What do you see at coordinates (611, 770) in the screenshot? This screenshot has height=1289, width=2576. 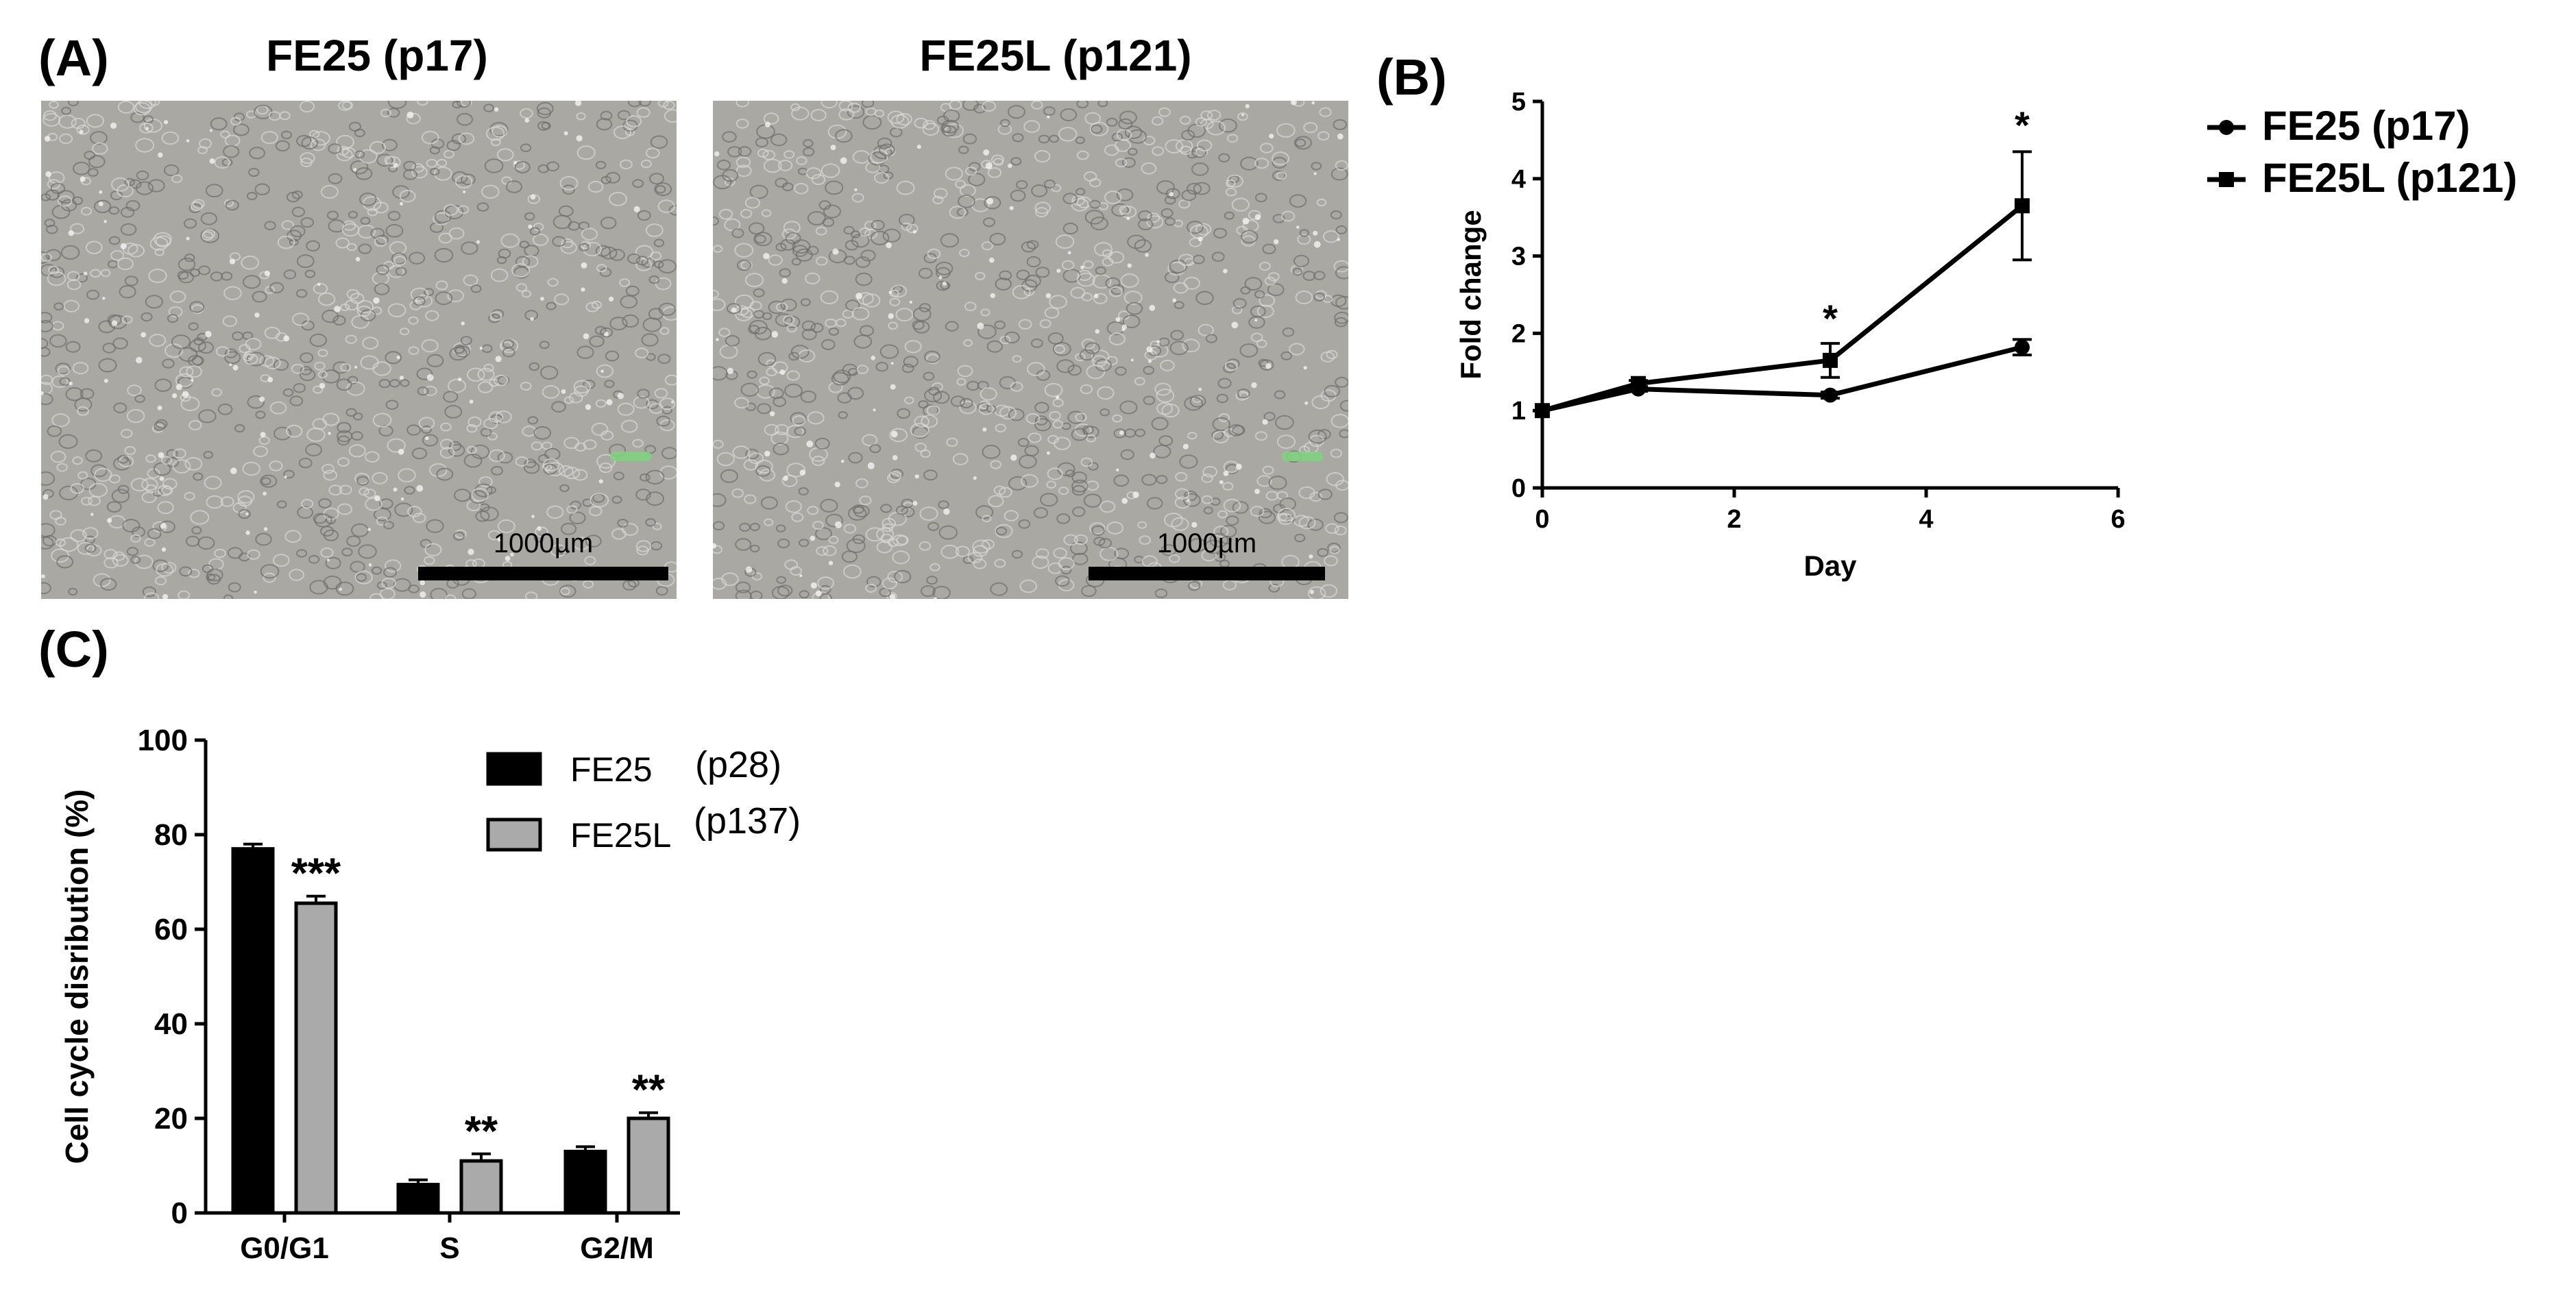 I see `legend-label: FE25` at bounding box center [611, 770].